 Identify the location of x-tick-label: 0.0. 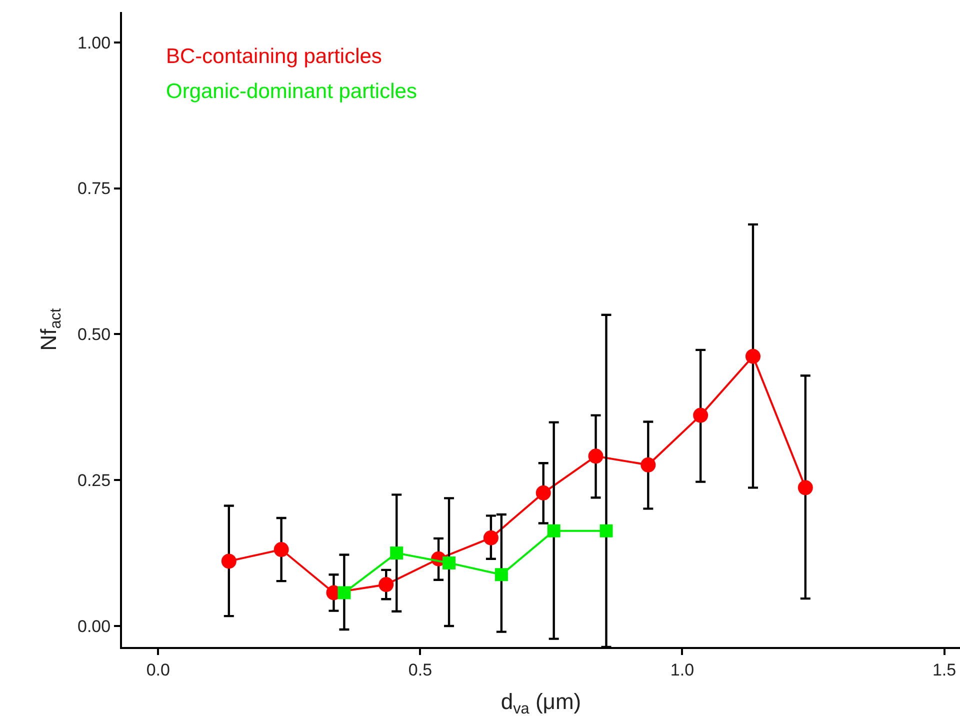
(158, 670).